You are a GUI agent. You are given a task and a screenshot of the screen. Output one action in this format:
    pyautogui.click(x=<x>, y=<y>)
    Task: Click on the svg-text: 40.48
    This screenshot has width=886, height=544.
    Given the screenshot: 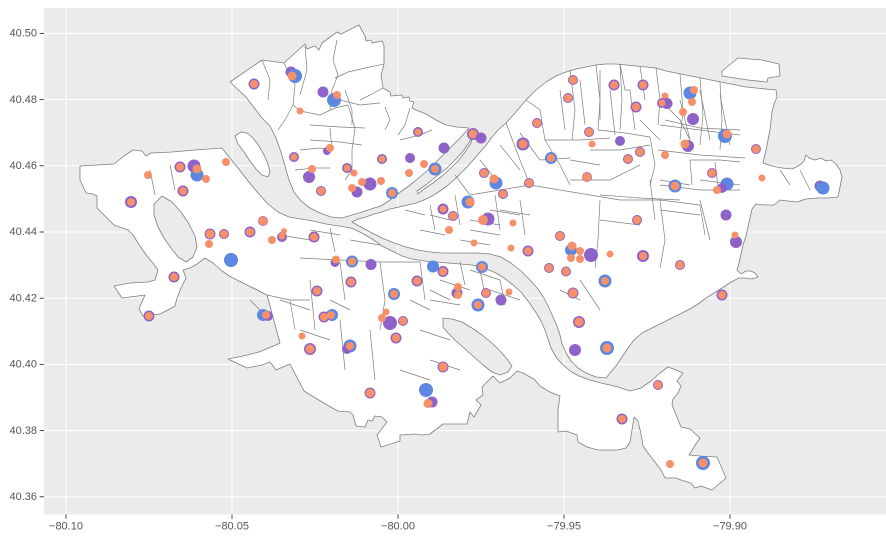 What is the action you would take?
    pyautogui.click(x=23, y=100)
    